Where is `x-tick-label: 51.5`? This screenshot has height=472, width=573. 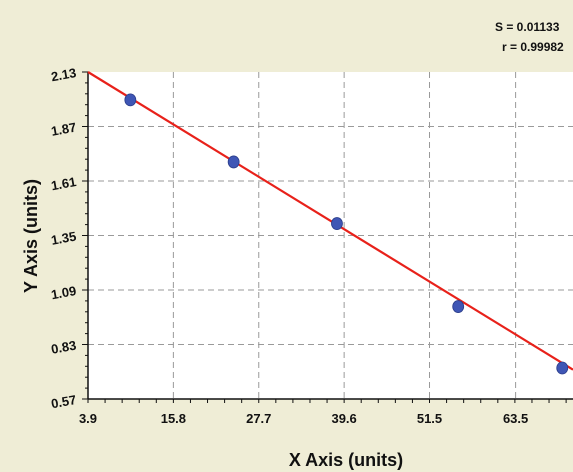 x-tick-label: 51.5 is located at coordinates (429, 418).